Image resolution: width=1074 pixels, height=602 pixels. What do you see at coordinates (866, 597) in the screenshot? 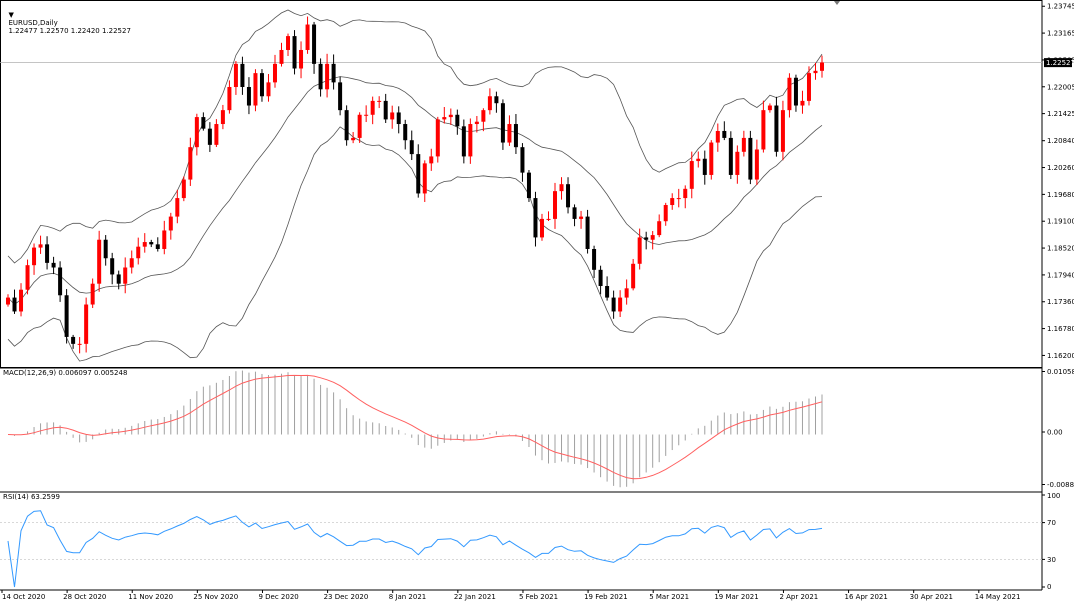
I see `date-tick-label: 16 Apr 2021` at bounding box center [866, 597].